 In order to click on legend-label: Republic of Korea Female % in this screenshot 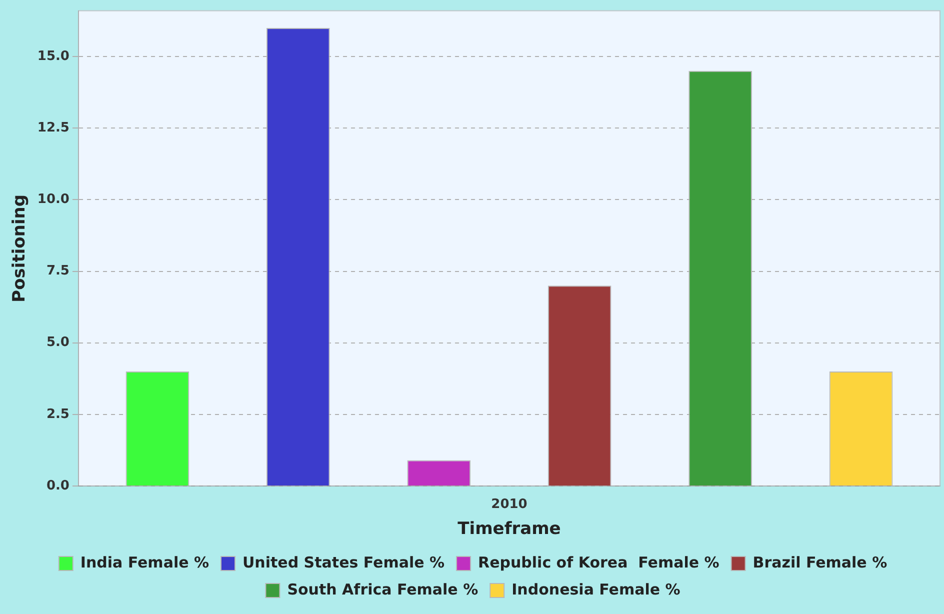, I will do `click(599, 562)`.